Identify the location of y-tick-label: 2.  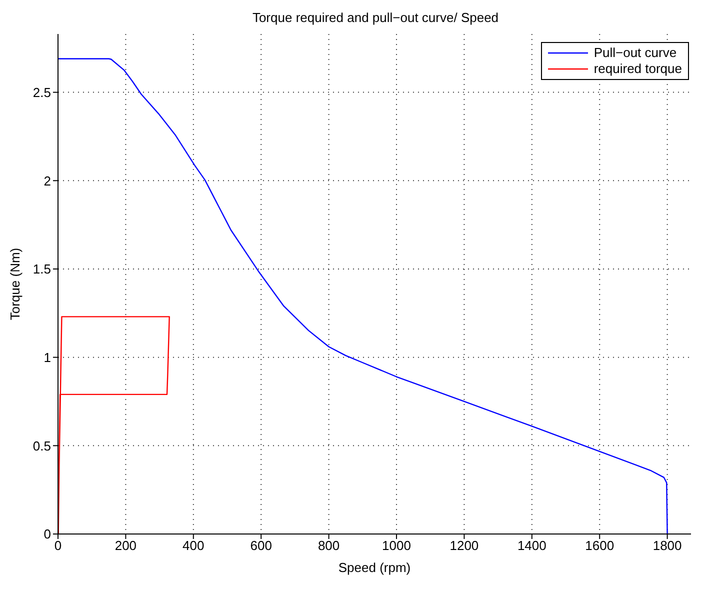
(47, 180).